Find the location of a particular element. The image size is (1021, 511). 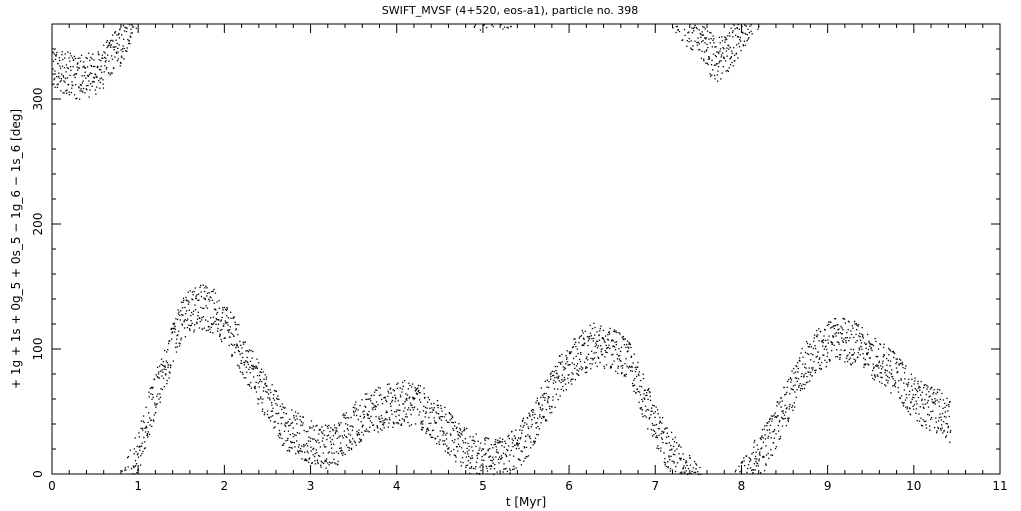

x-tick-label: 11 is located at coordinates (999, 486).